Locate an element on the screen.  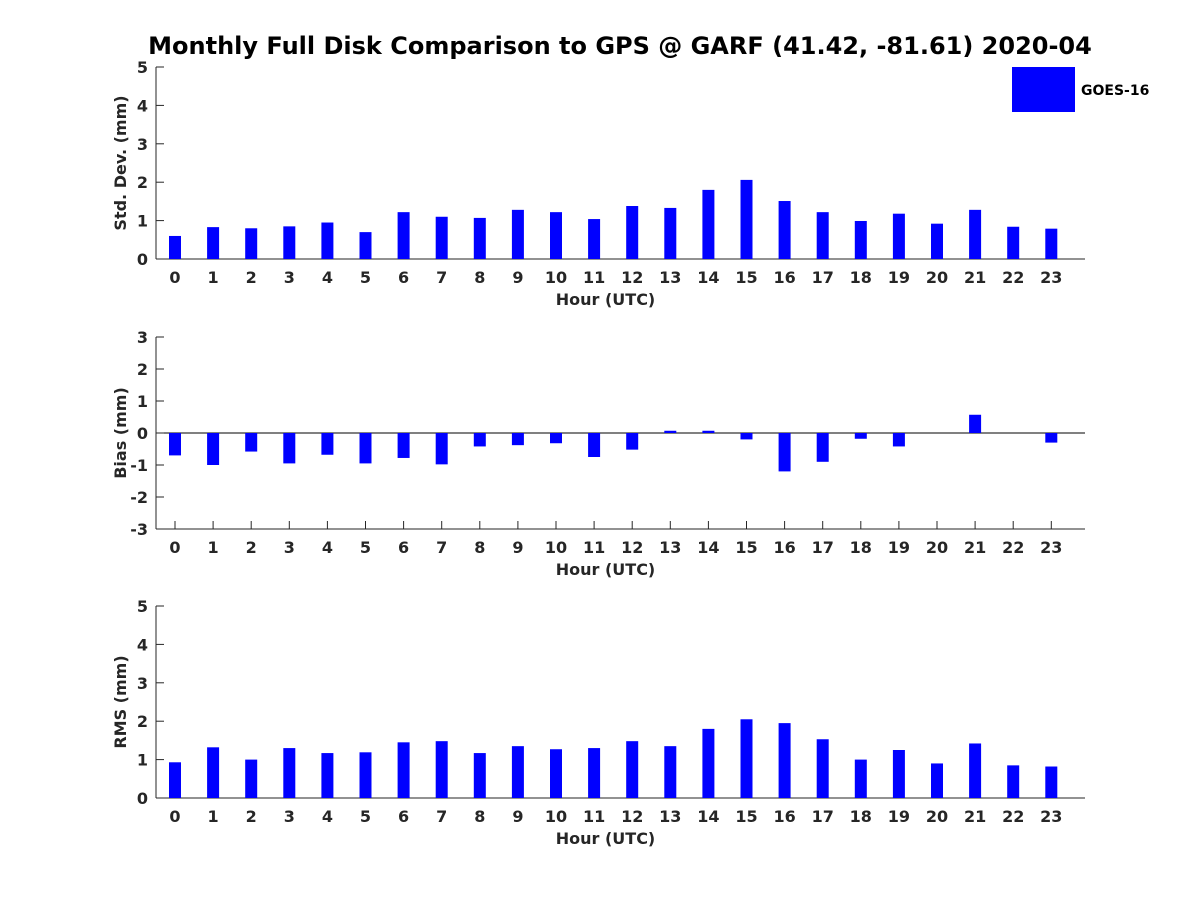
bias-mm-x-tick-label: 20 is located at coordinates (937, 547).